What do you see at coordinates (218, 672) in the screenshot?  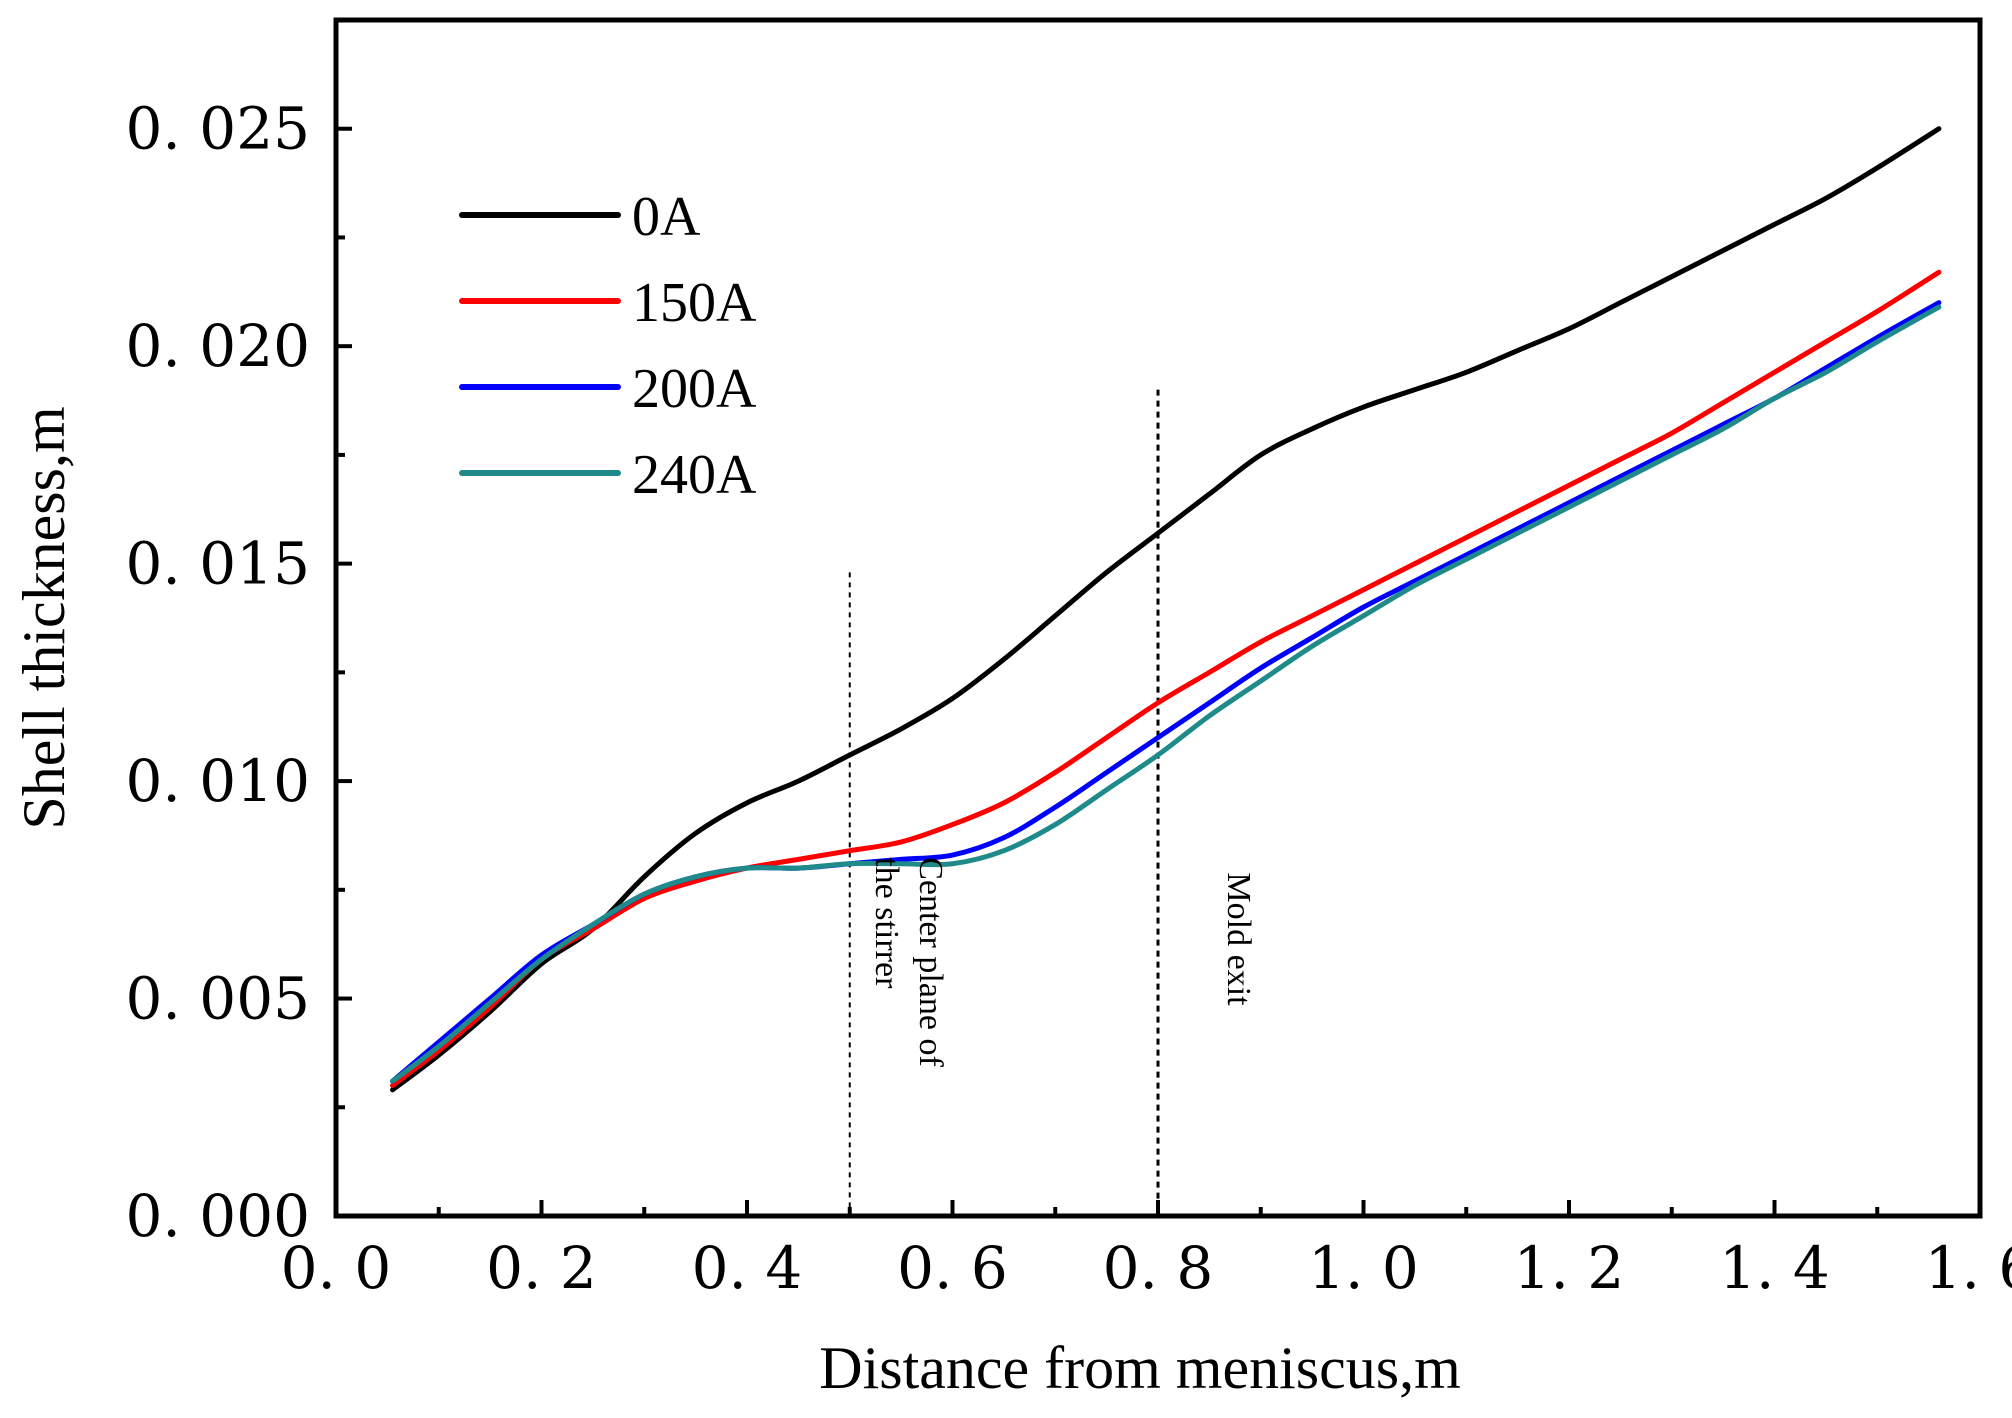 I see `y-tick-labels: 0. 000 0. 005 0. 010 0. 015 0. 020 0. 025` at bounding box center [218, 672].